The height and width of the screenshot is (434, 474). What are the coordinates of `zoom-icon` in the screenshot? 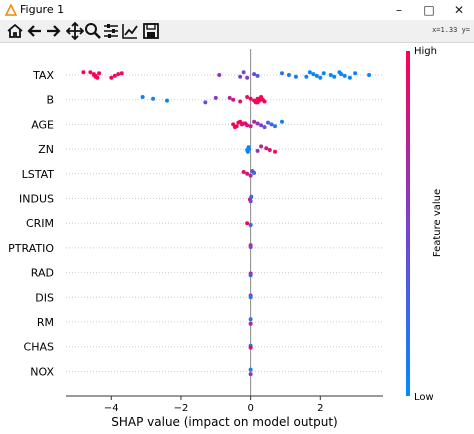 It's located at (93, 31).